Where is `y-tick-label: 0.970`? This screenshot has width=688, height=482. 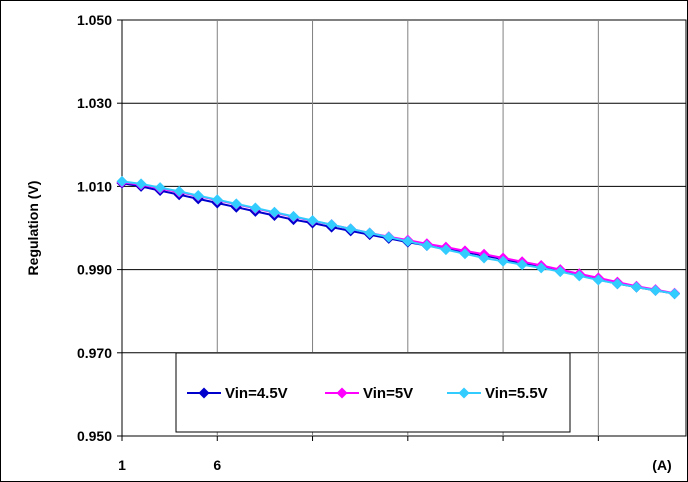
y-tick-label: 0.970 is located at coordinates (94, 353).